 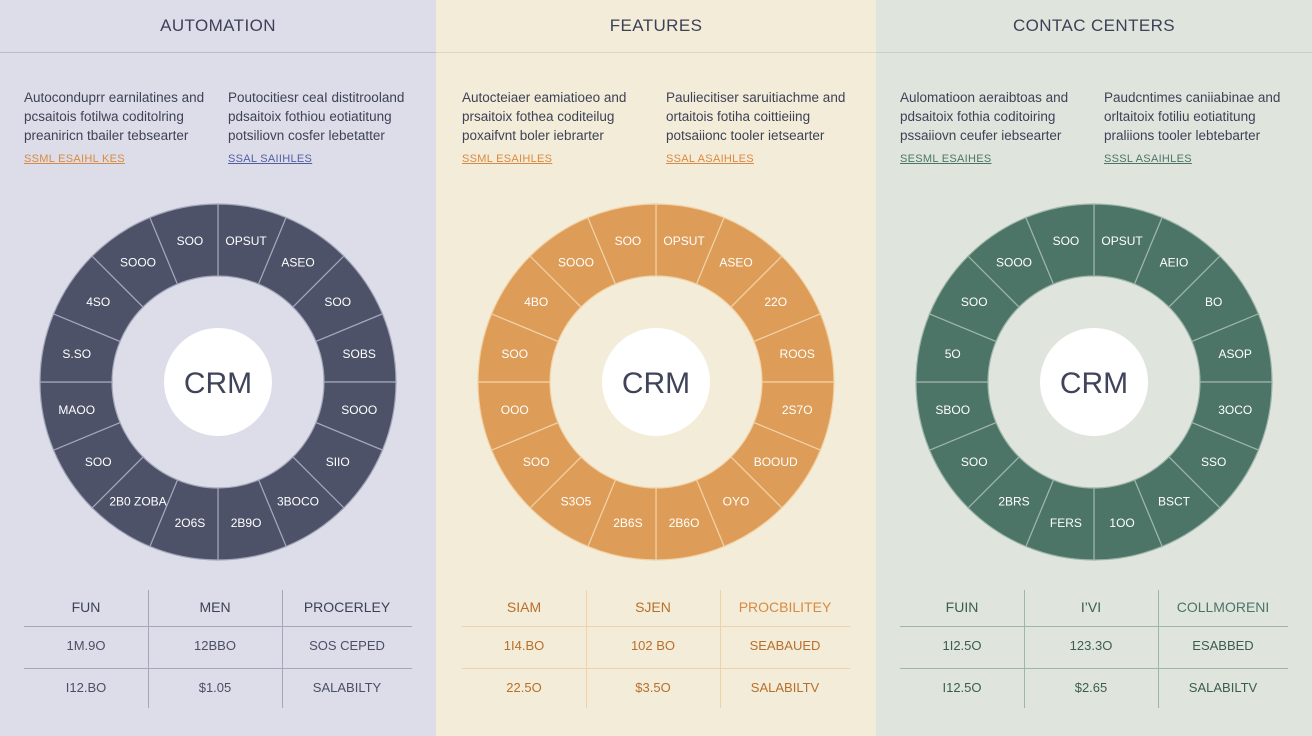 What do you see at coordinates (797, 354) in the screenshot?
I see `segment-label: ROOS` at bounding box center [797, 354].